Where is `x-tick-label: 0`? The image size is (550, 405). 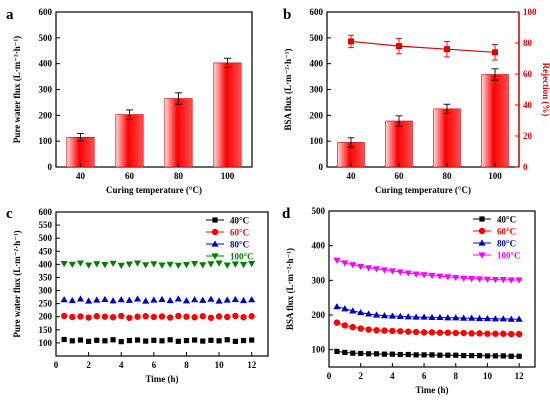
x-tick-label: 0 is located at coordinates (56, 365).